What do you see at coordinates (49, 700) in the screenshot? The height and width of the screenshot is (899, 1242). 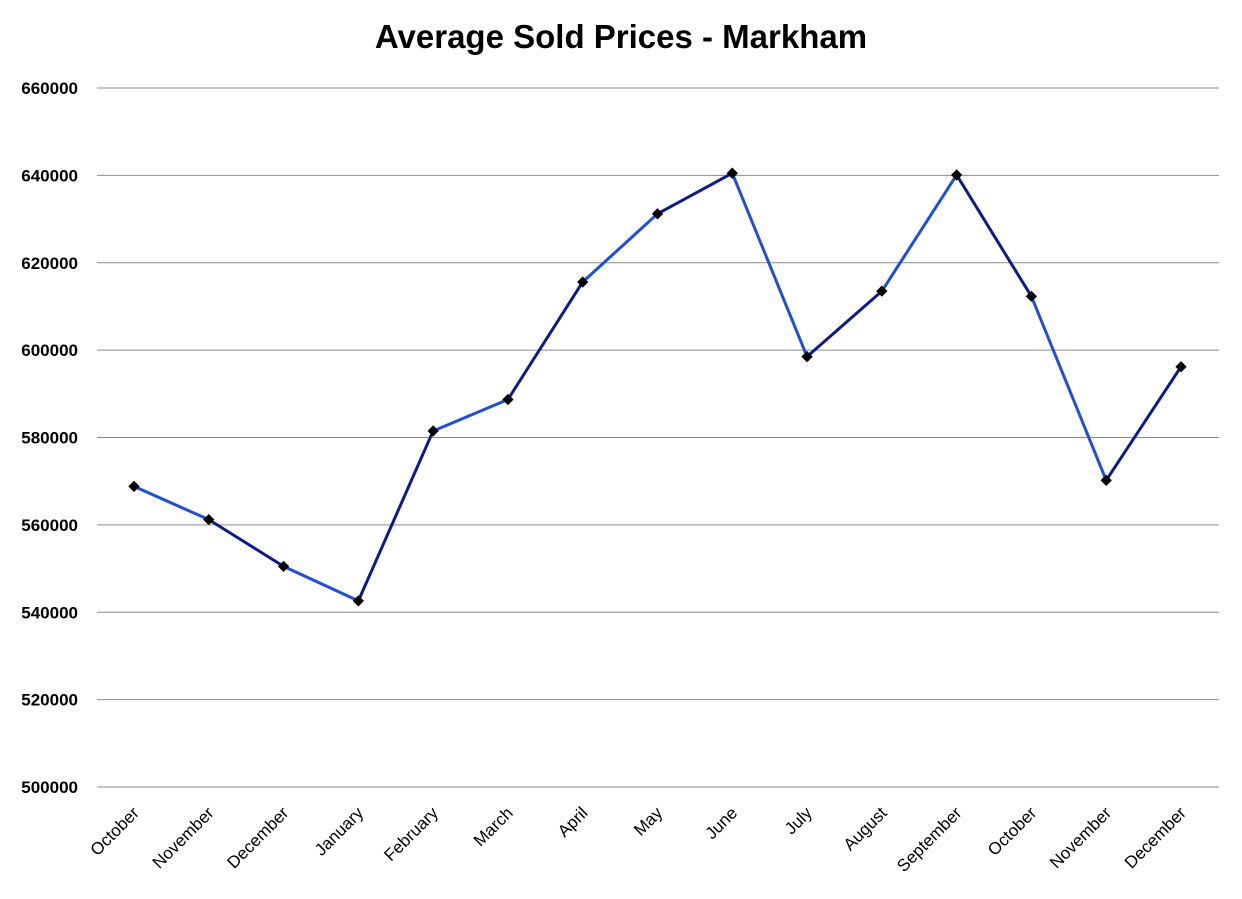 I see `y-tick-label: 520000` at bounding box center [49, 700].